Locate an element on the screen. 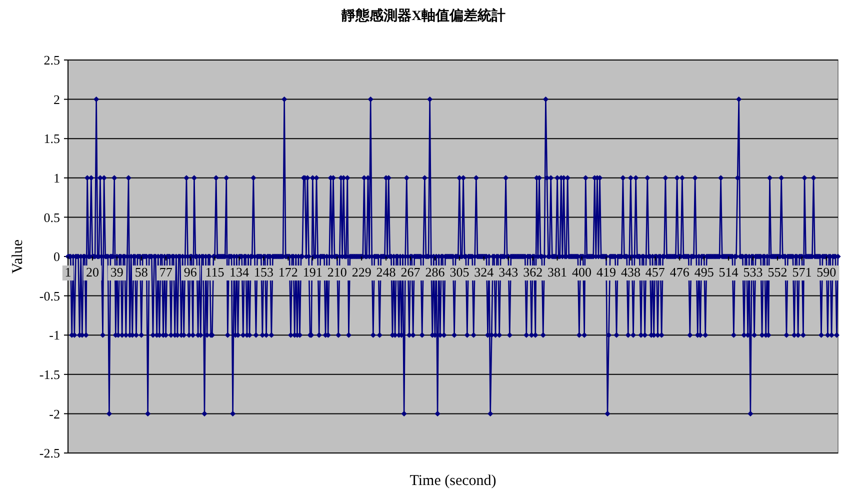 This screenshot has height=493, width=847. x-tick-label: 419 is located at coordinates (606, 272).